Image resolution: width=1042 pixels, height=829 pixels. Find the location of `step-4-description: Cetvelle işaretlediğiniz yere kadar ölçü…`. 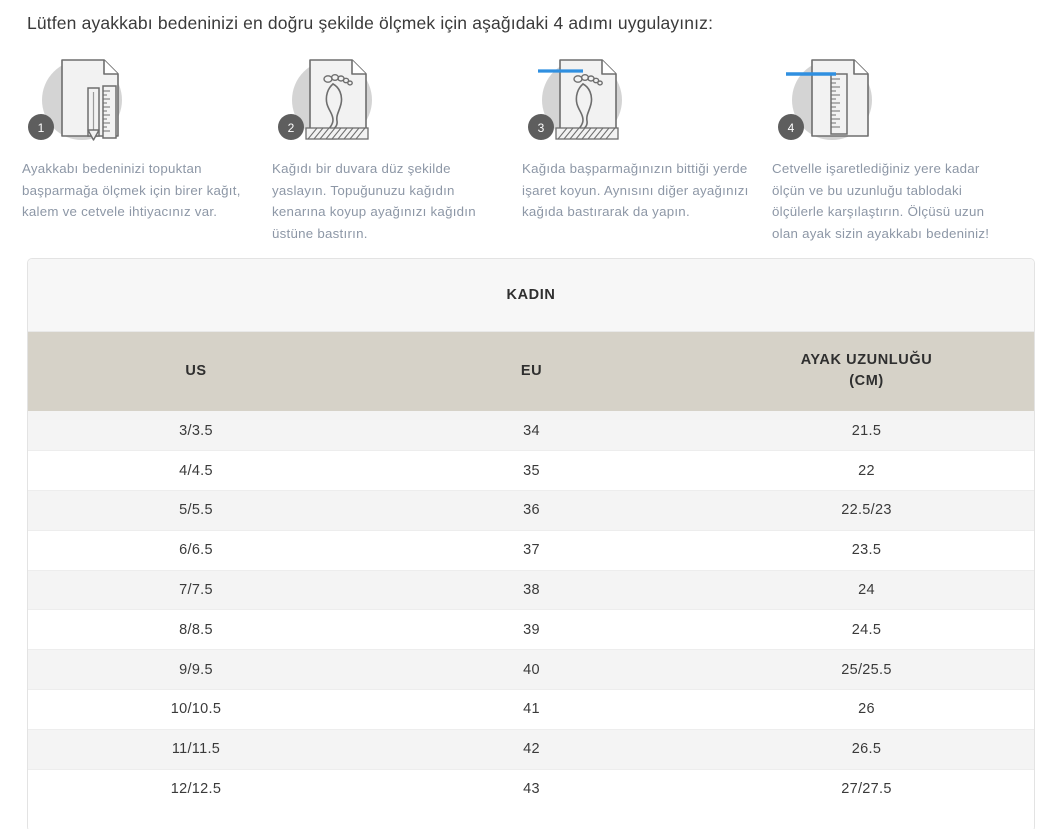

step-4-description: Cetvelle işaretlediğiniz yere kadar ölçü… is located at coordinates (881, 201).